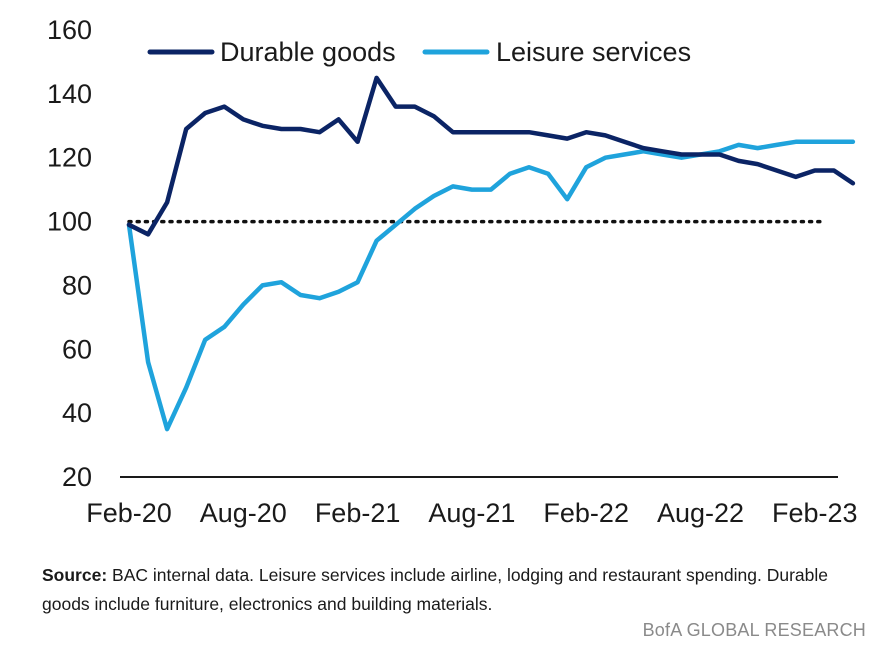  What do you see at coordinates (77, 477) in the screenshot?
I see `y-tick-label: 20` at bounding box center [77, 477].